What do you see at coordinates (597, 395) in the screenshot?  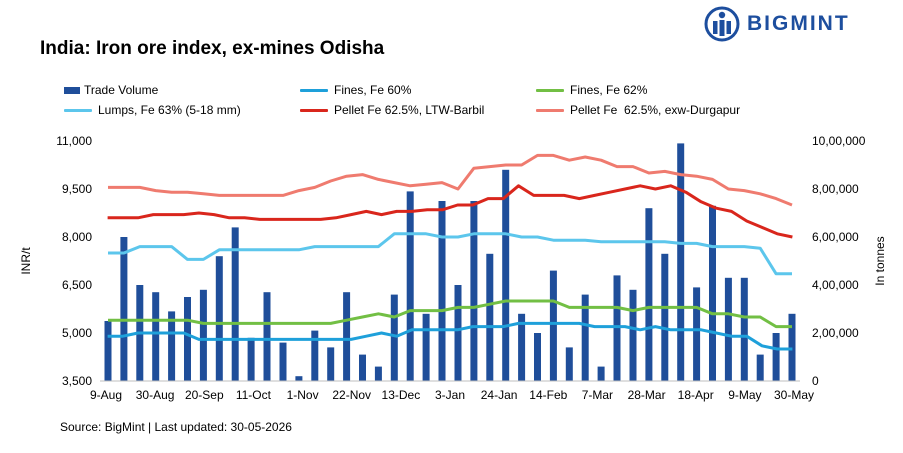 I see `x-tick-label: 7-Mar` at bounding box center [597, 395].